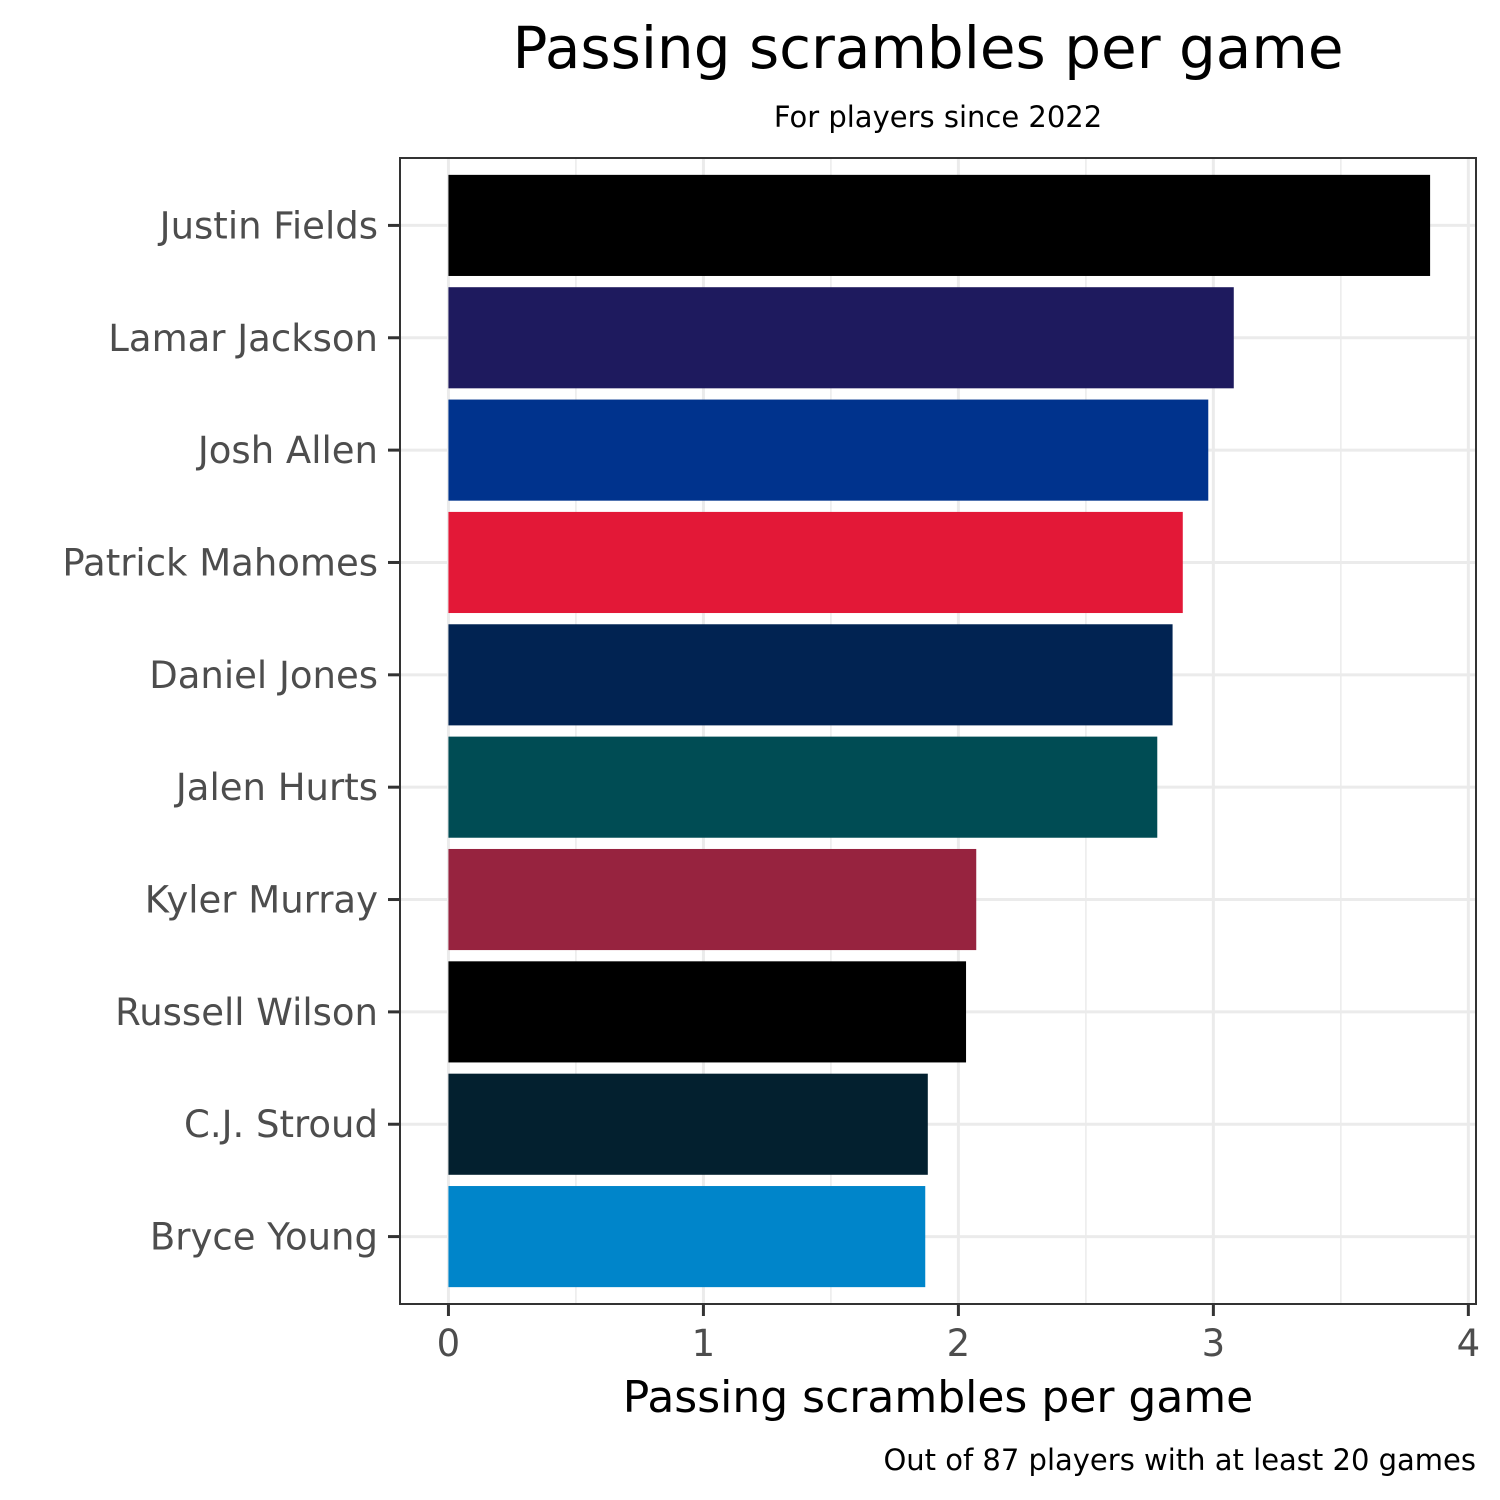 This screenshot has width=1500, height=1500. I want to click on x-tick-label: 4, so click(1469, 1343).